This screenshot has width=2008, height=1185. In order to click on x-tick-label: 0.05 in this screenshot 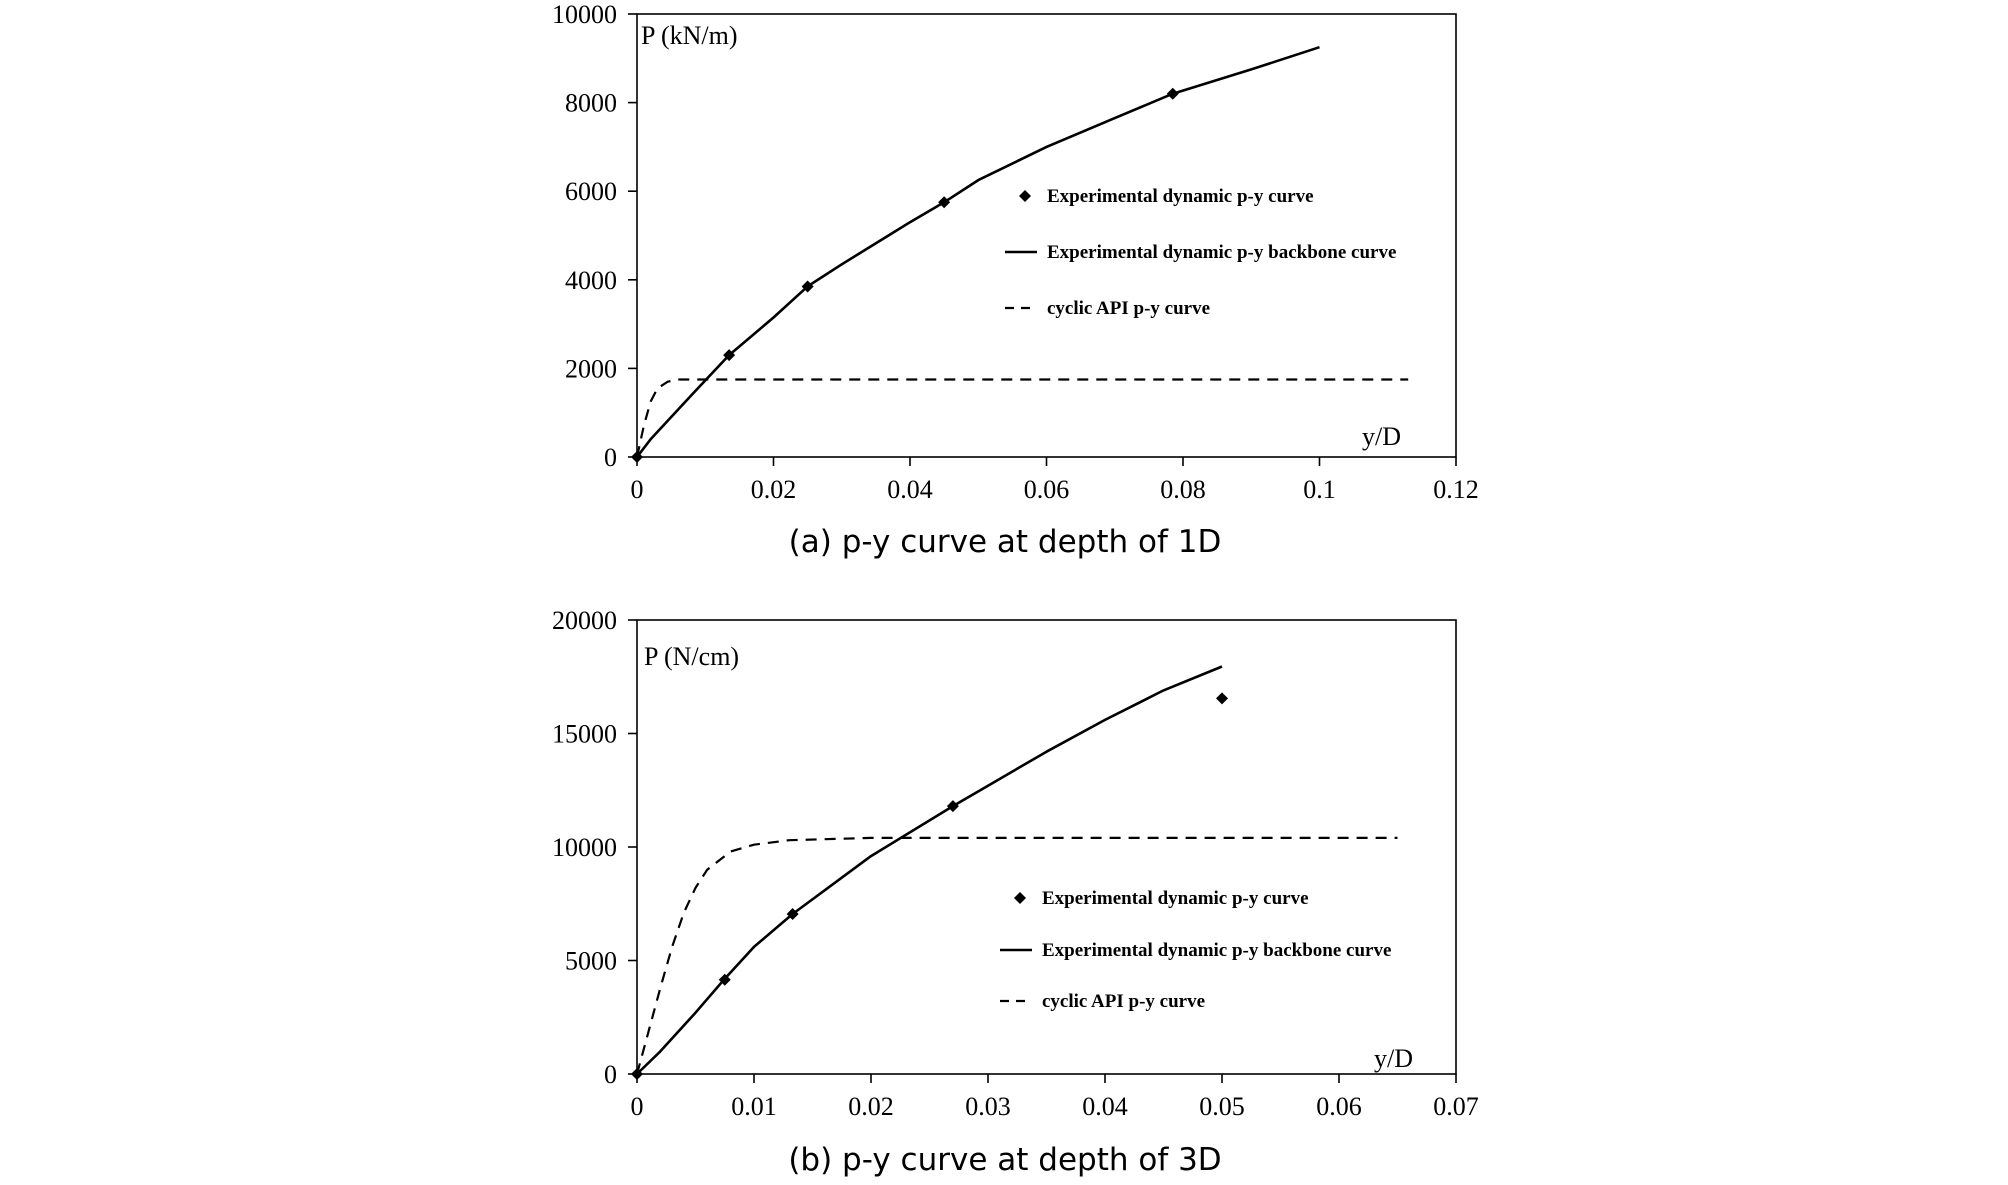, I will do `click(1222, 1106)`.